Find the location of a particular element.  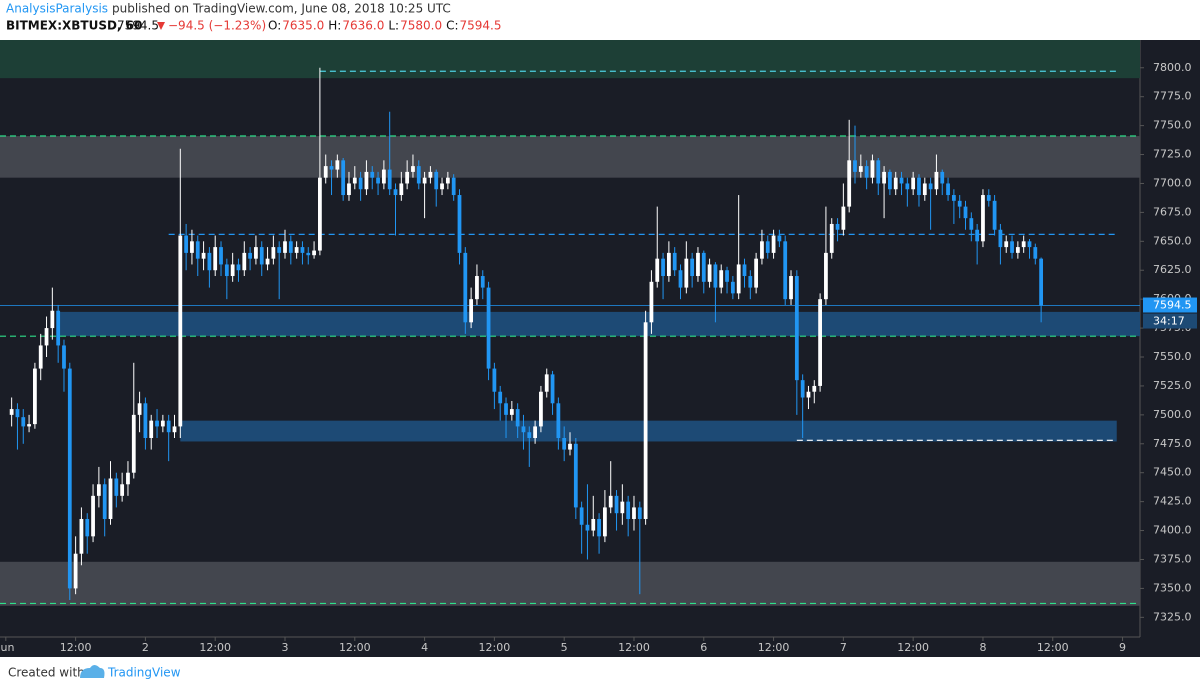

countdown: 34:17 is located at coordinates (1169, 321).